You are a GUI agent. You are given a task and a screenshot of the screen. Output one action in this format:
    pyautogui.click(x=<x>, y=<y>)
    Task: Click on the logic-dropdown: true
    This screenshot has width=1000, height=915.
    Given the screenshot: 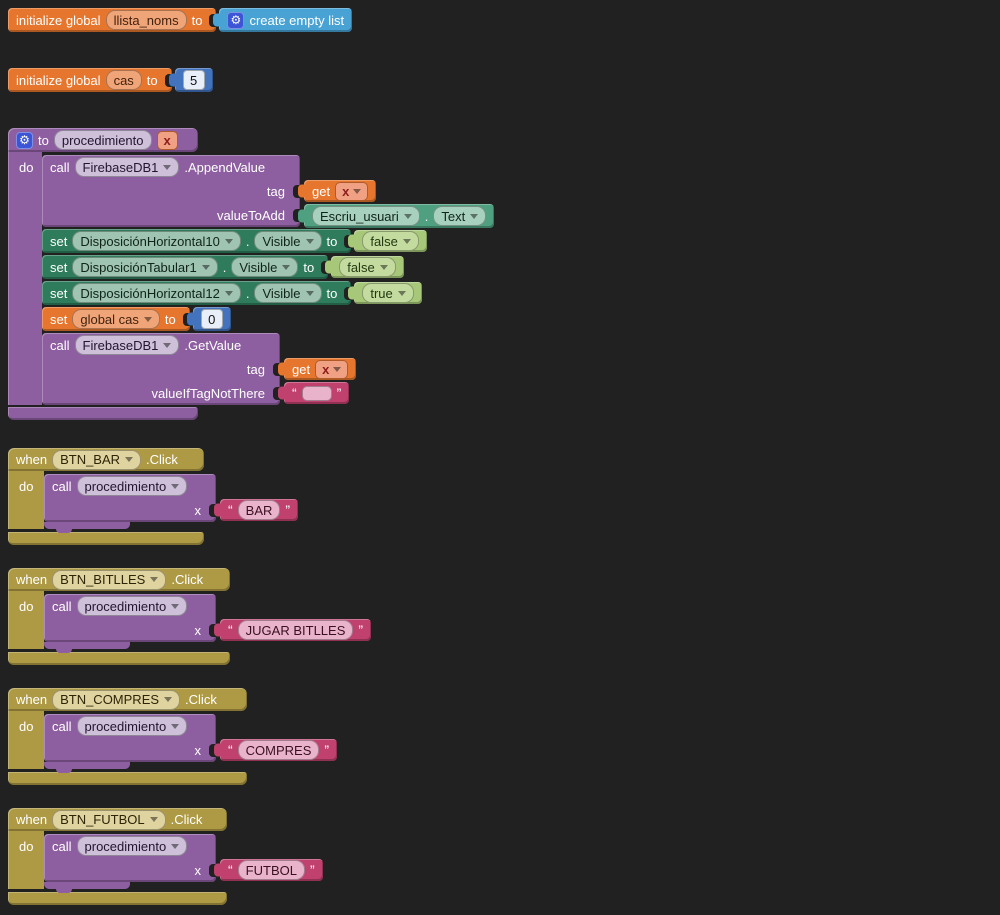 What is the action you would take?
    pyautogui.click(x=388, y=293)
    